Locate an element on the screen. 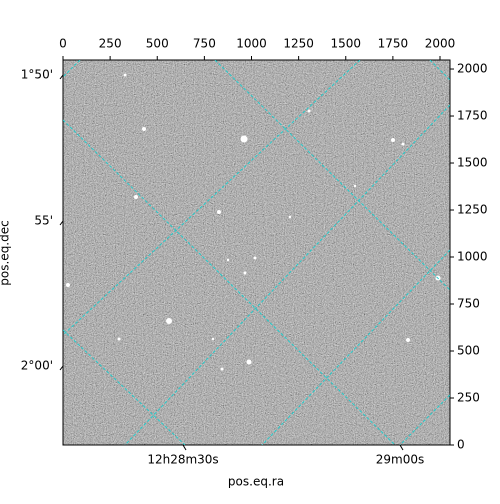 The height and width of the screenshot is (504, 500). x-tick-label: 500 is located at coordinates (157, 44).